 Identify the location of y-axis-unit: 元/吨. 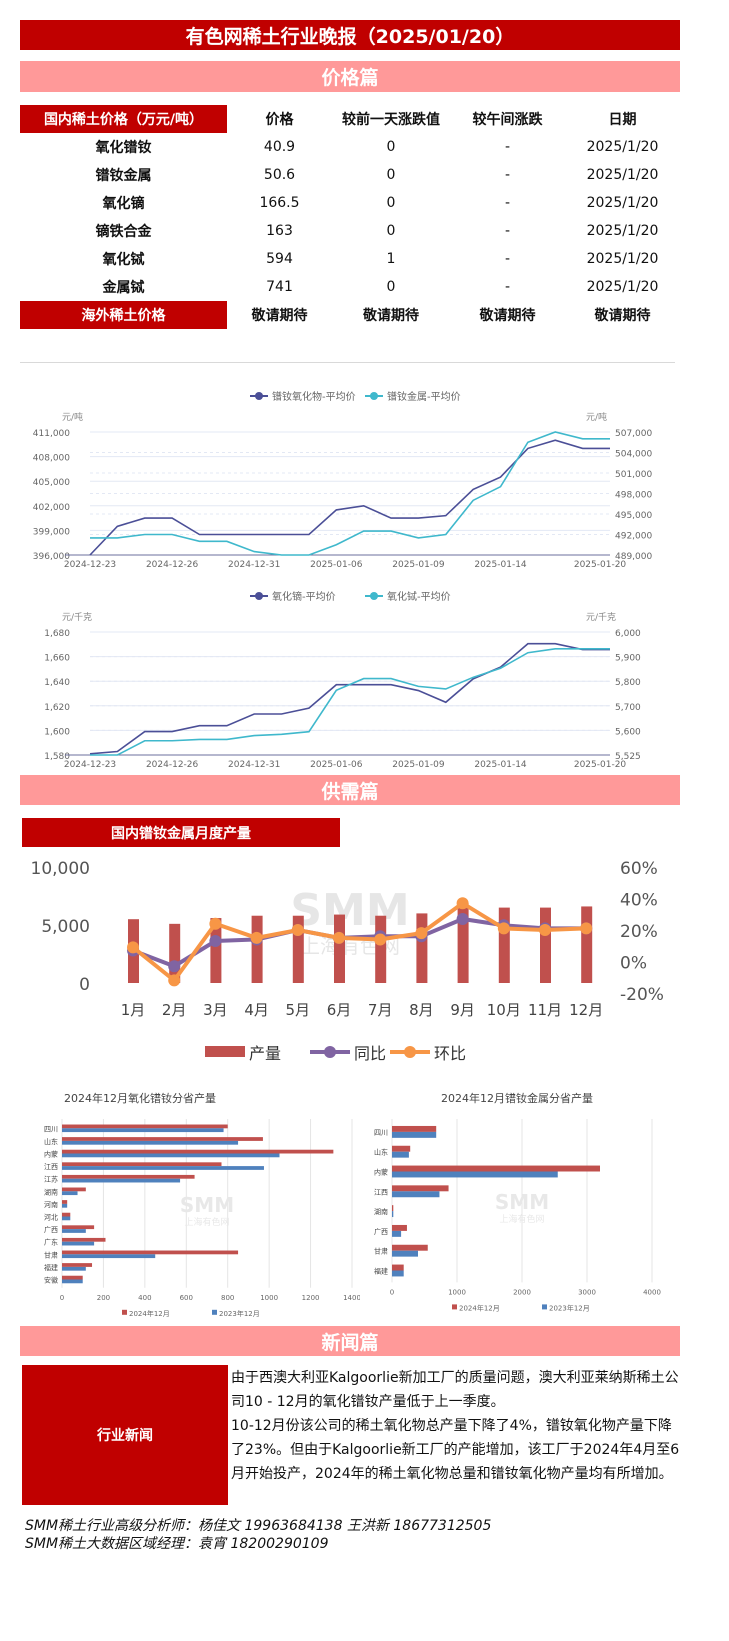
(72, 417).